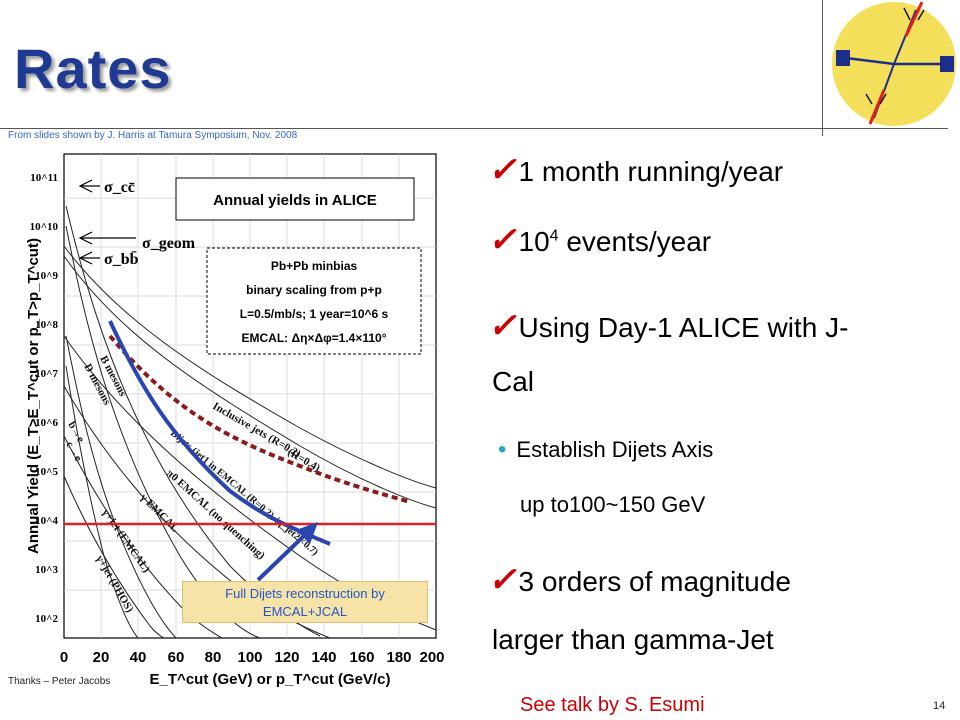  I want to click on legend-title: Annual yields in ALICE, so click(295, 200).